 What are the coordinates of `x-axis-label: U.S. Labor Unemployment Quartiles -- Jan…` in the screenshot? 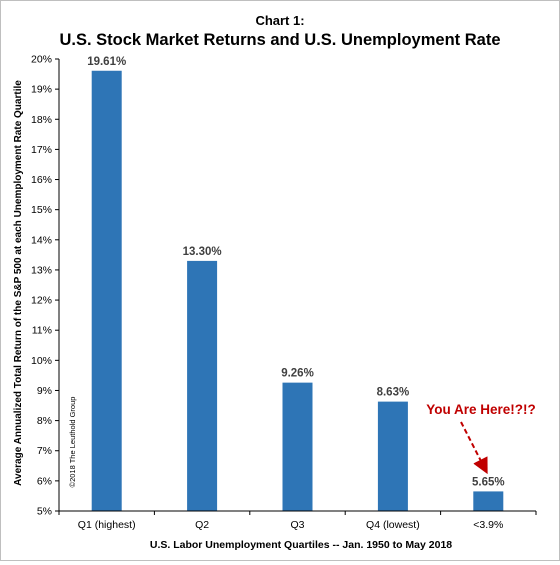 It's located at (301, 545).